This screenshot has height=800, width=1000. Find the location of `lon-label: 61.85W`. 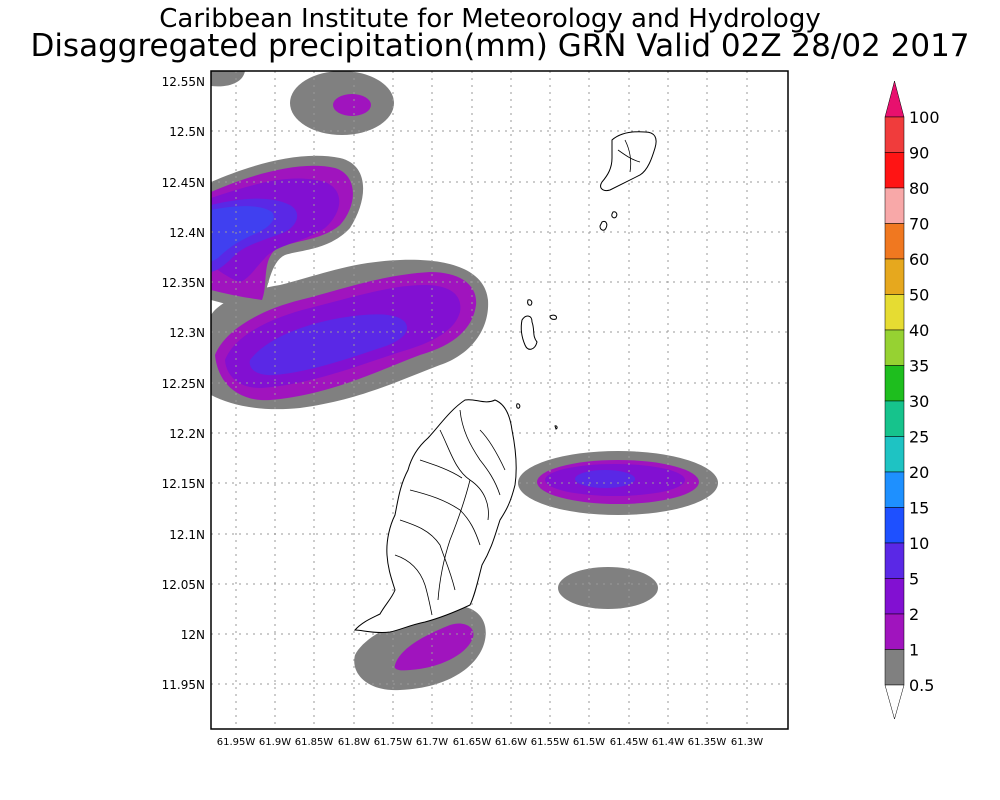

lon-label: 61.85W is located at coordinates (314, 742).